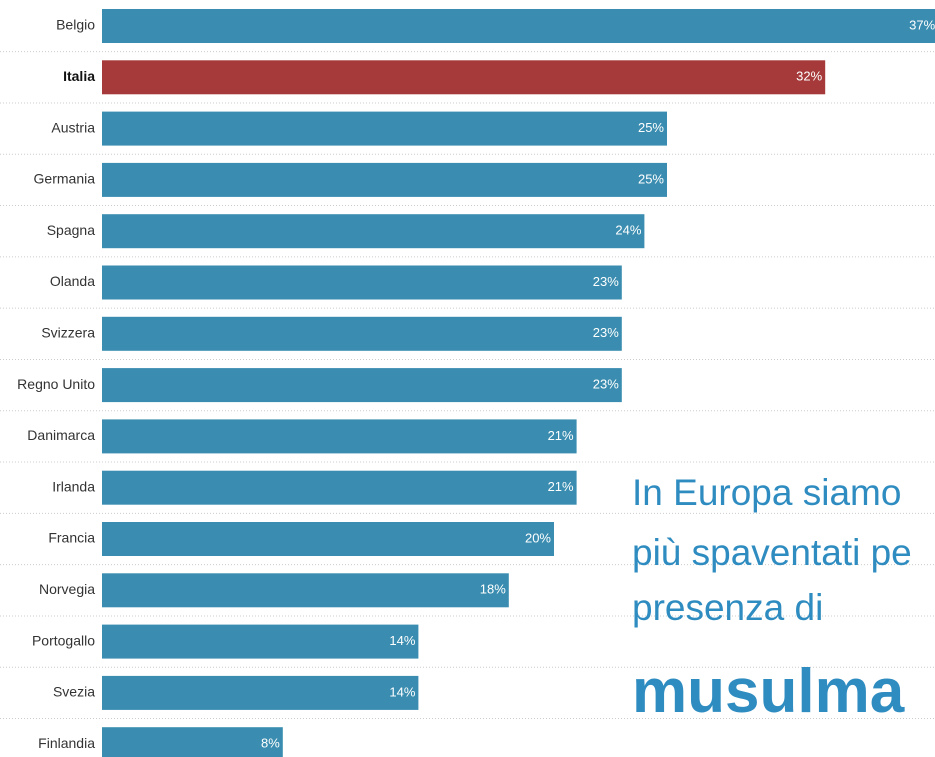  Describe the element at coordinates (922, 24) in the screenshot. I see `value-label: 37%` at that location.